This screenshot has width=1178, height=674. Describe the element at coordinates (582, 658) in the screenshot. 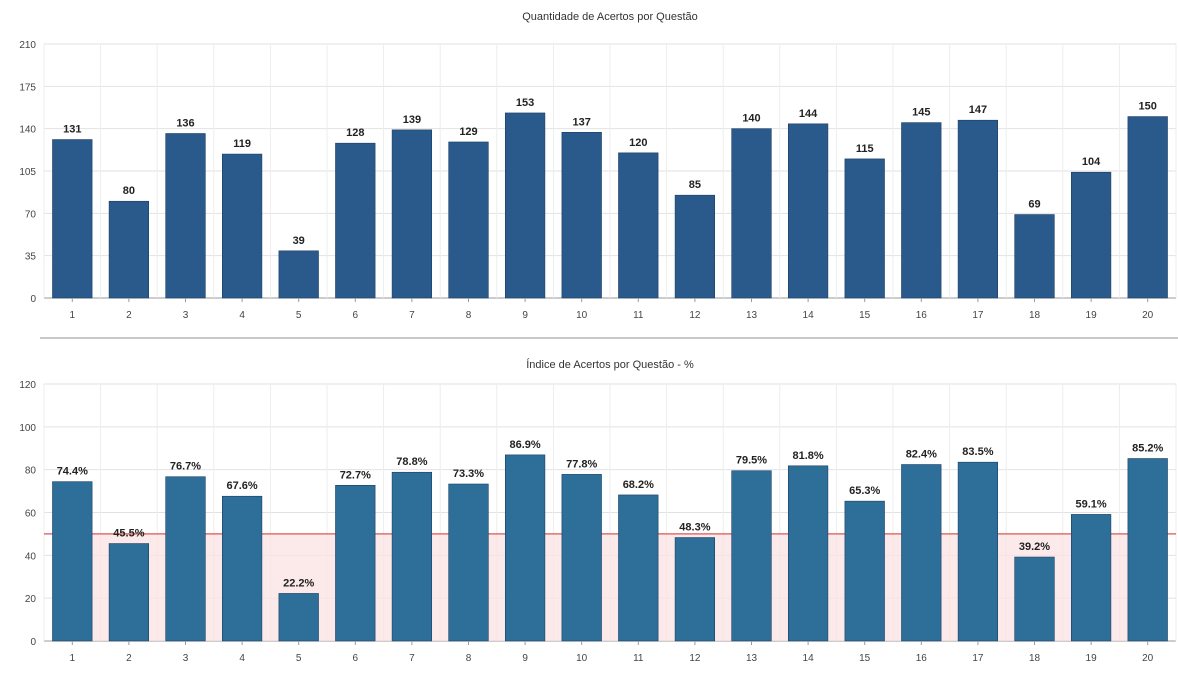

I see `indice-x-tick-label: 10` at that location.